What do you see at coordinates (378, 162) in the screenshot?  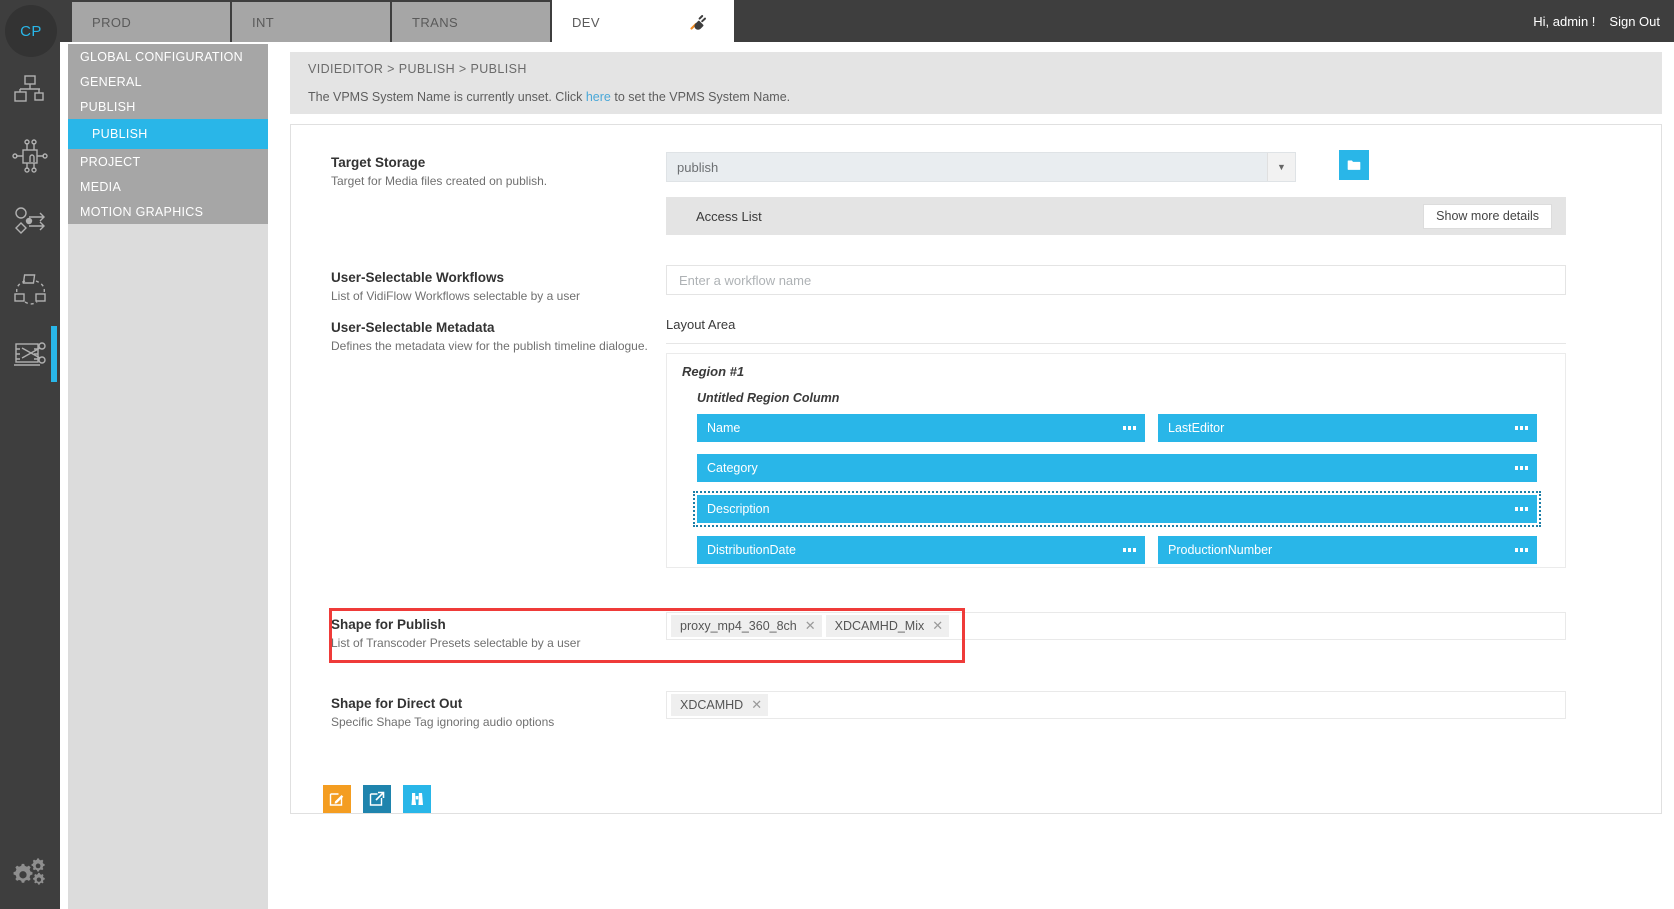 I see `target-storage-title: Target Storage` at bounding box center [378, 162].